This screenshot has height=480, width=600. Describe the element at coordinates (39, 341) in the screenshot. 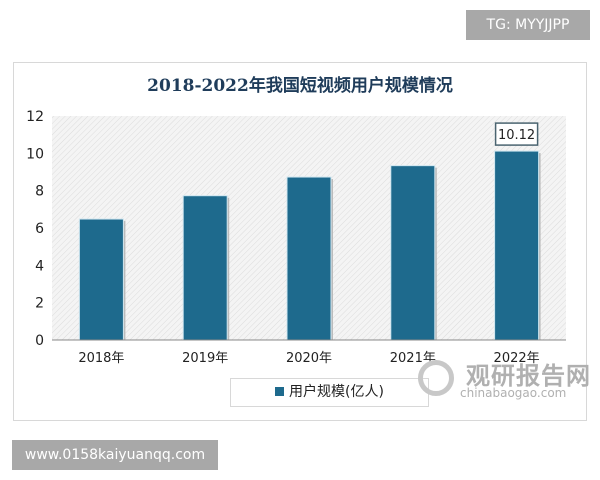

I see `y-tick-label: 0` at that location.